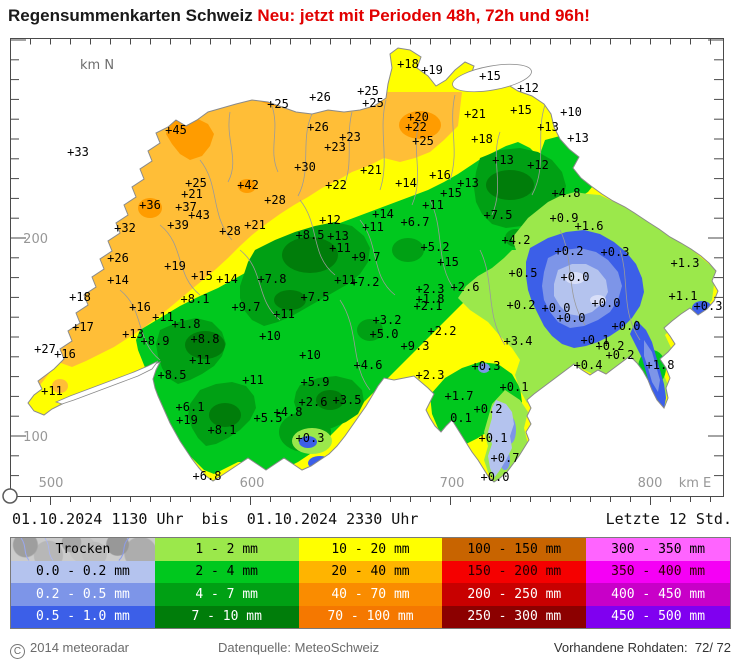  Describe the element at coordinates (45, 349) in the screenshot. I see `map-value-label: +27` at that location.